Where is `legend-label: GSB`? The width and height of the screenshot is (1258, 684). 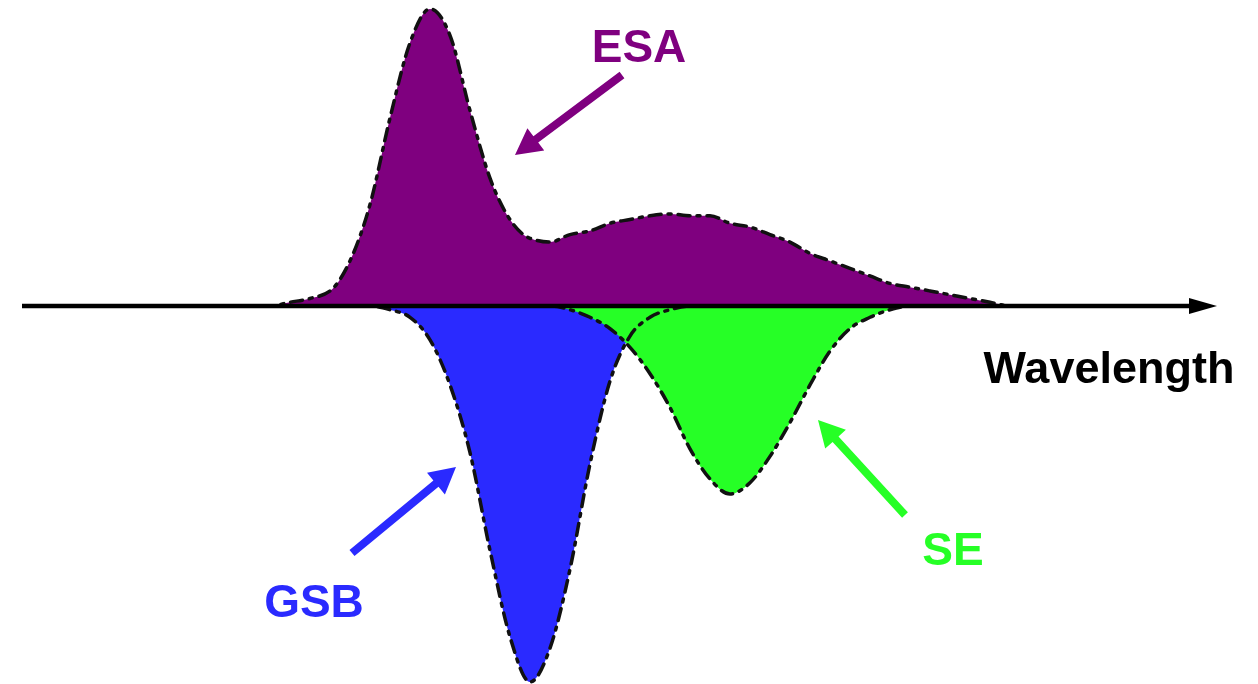
legend-label: GSB is located at coordinates (314, 601).